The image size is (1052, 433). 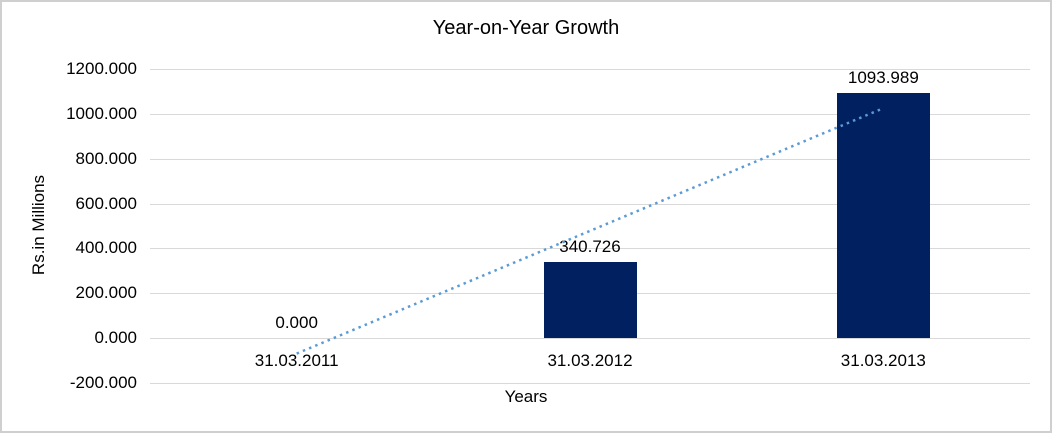 I want to click on x-axis-tick-label: 31.03.2013, so click(x=883, y=361).